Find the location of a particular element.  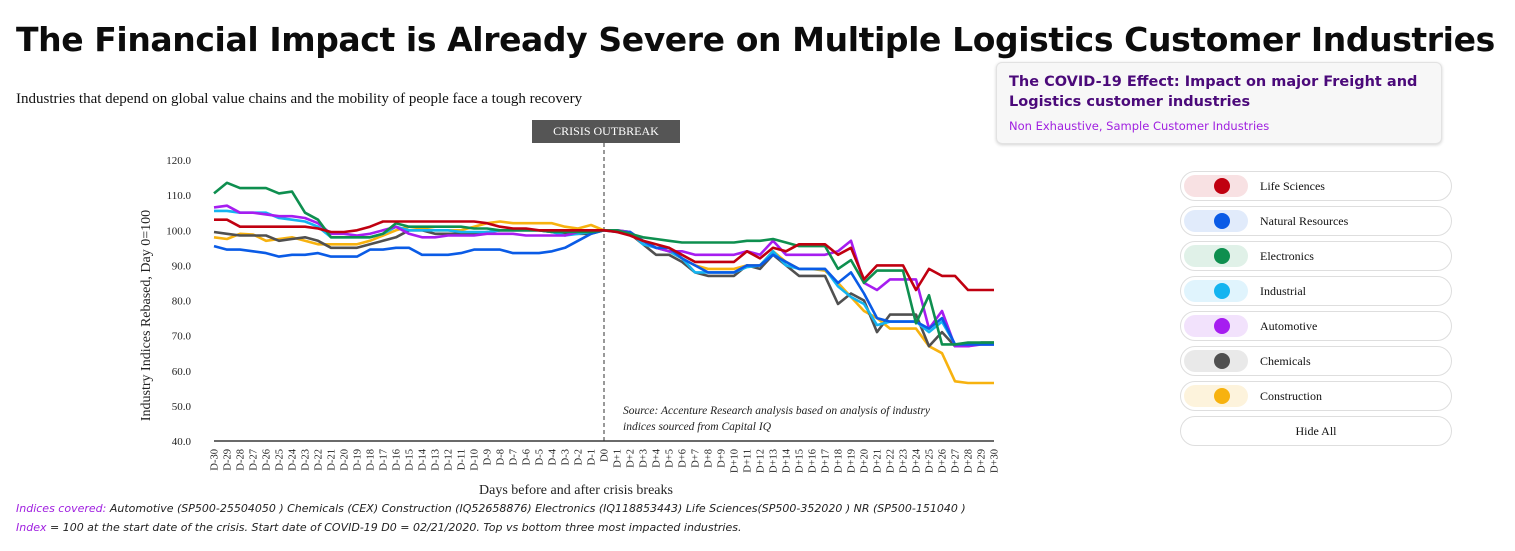

x-tick-label: D+7 is located at coordinates (696, 458).